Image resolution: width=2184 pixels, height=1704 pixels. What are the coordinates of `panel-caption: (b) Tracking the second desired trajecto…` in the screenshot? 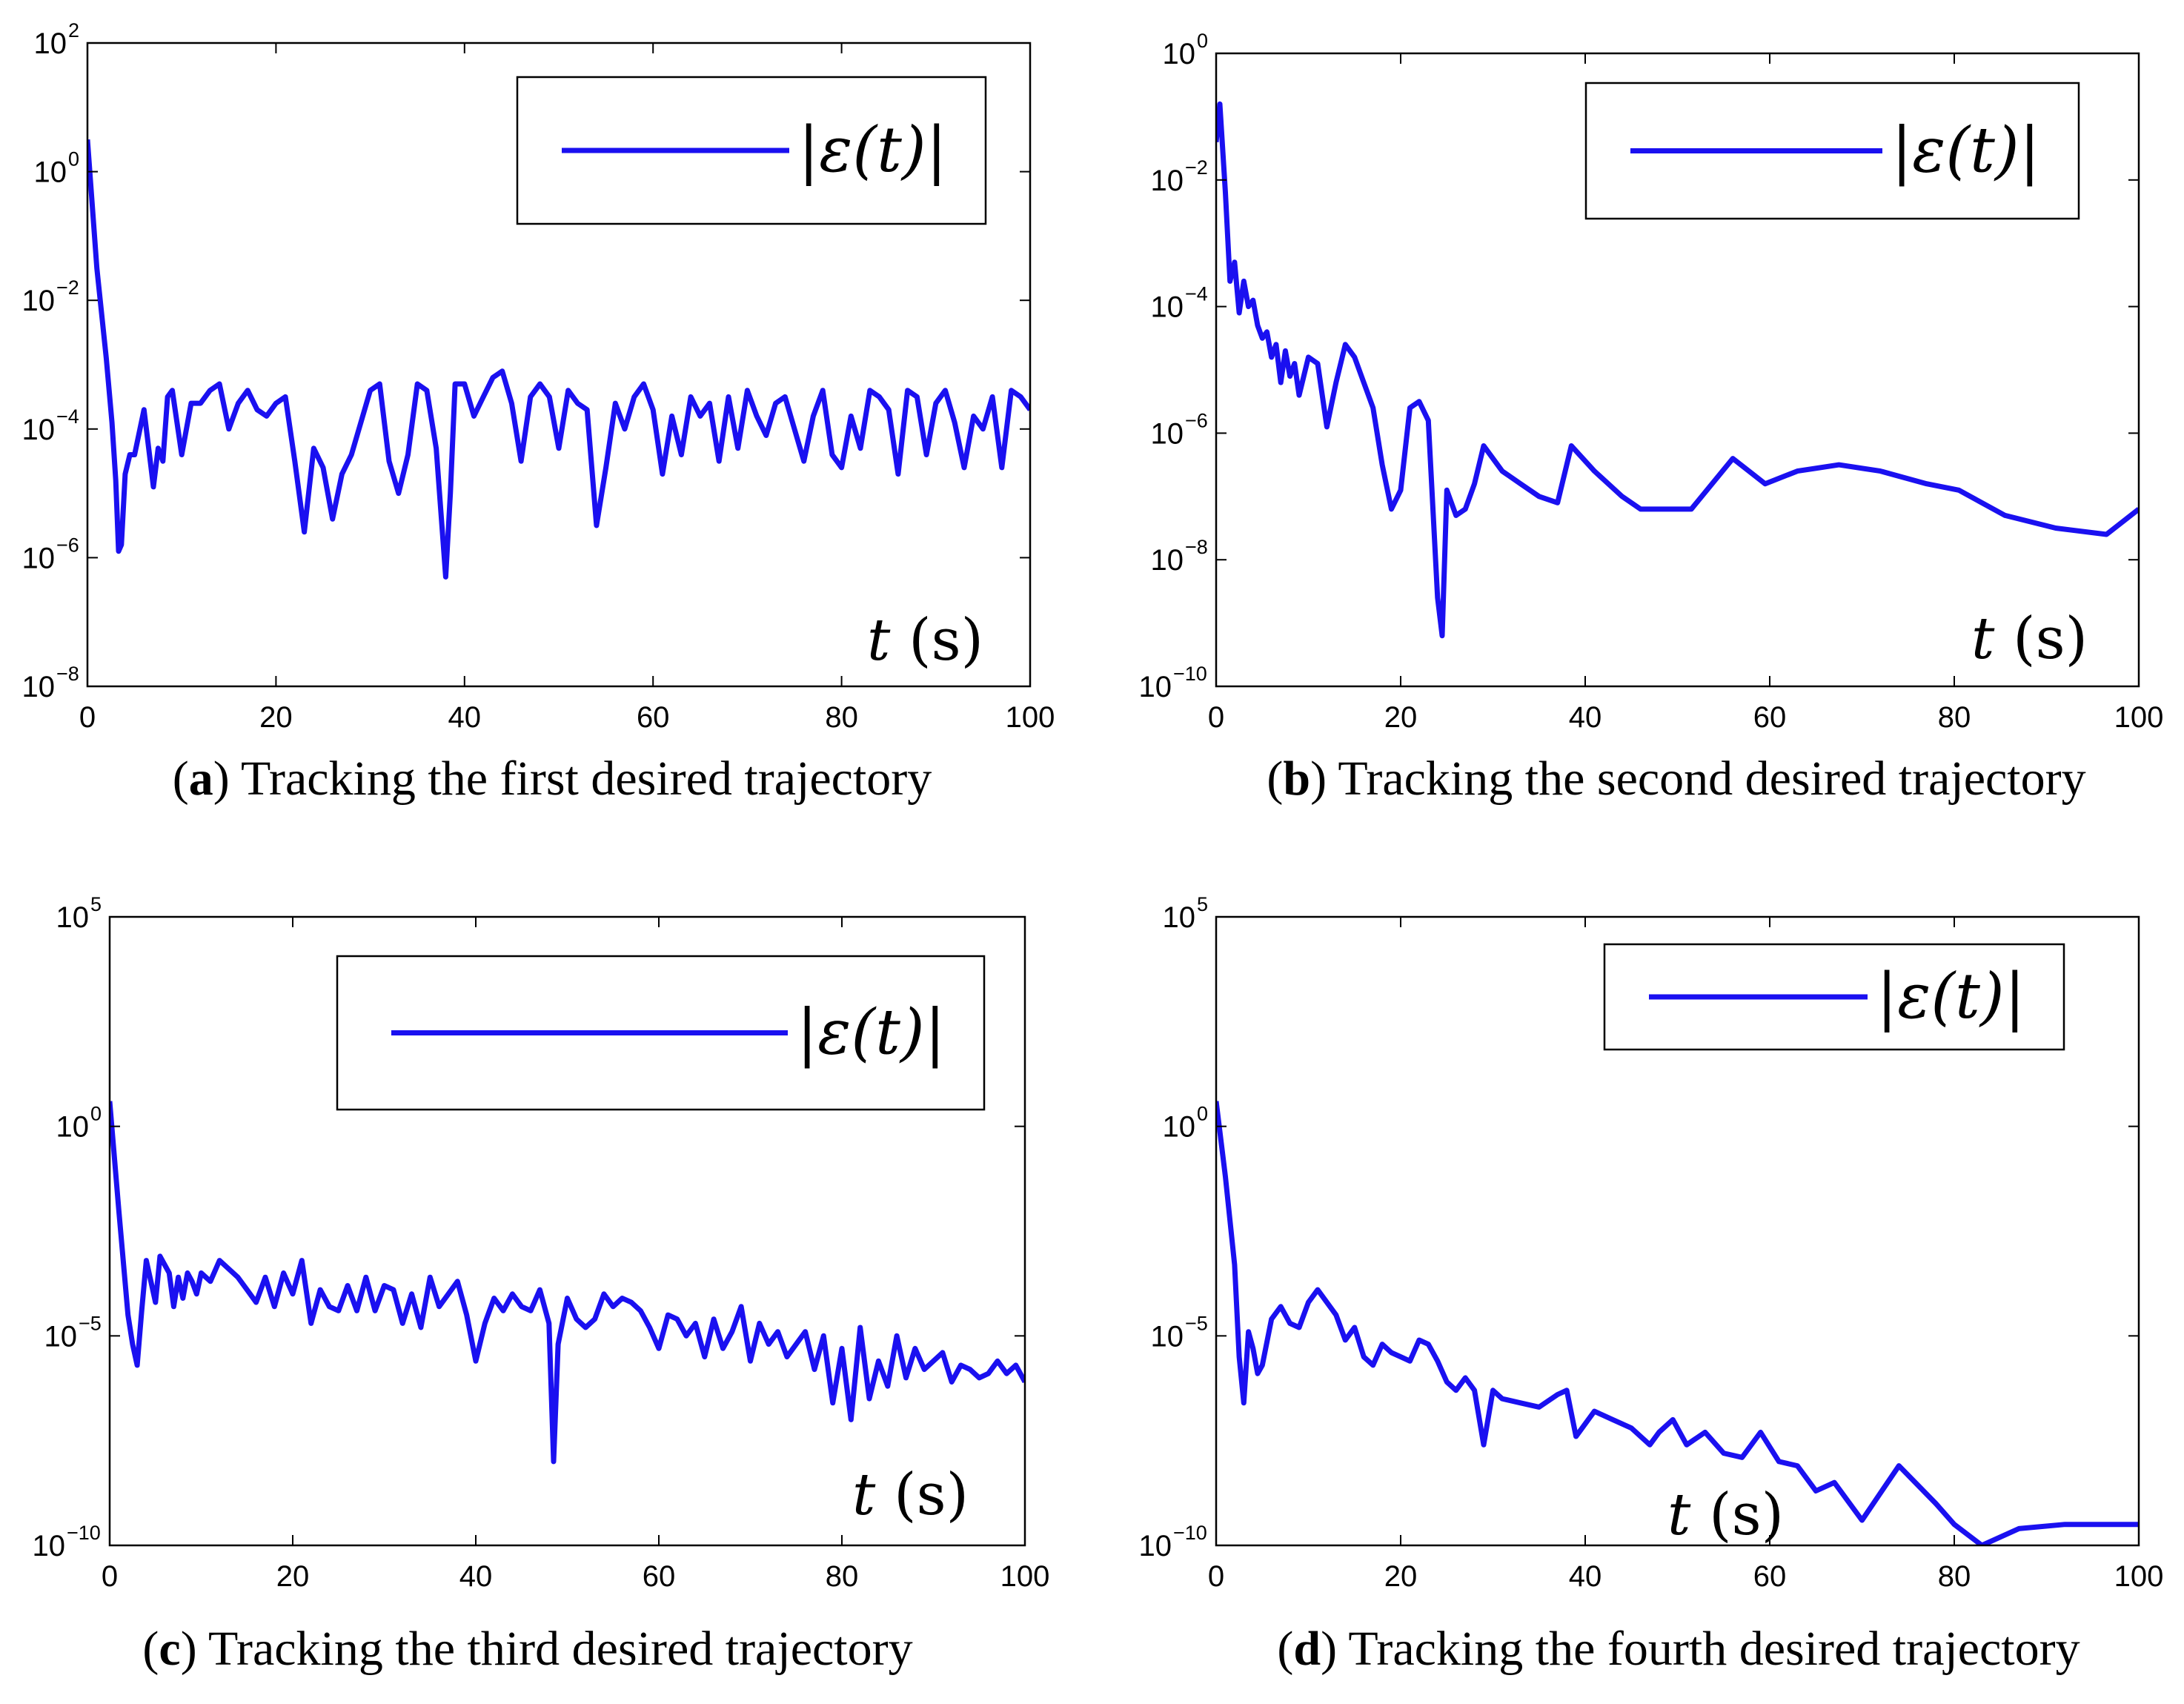 It's located at (1676, 779).